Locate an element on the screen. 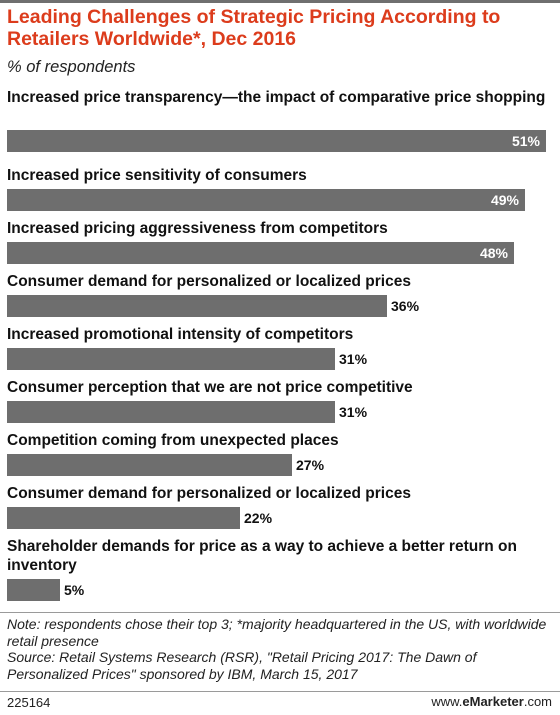 The width and height of the screenshot is (560, 715). notes-divider is located at coordinates (280, 612).